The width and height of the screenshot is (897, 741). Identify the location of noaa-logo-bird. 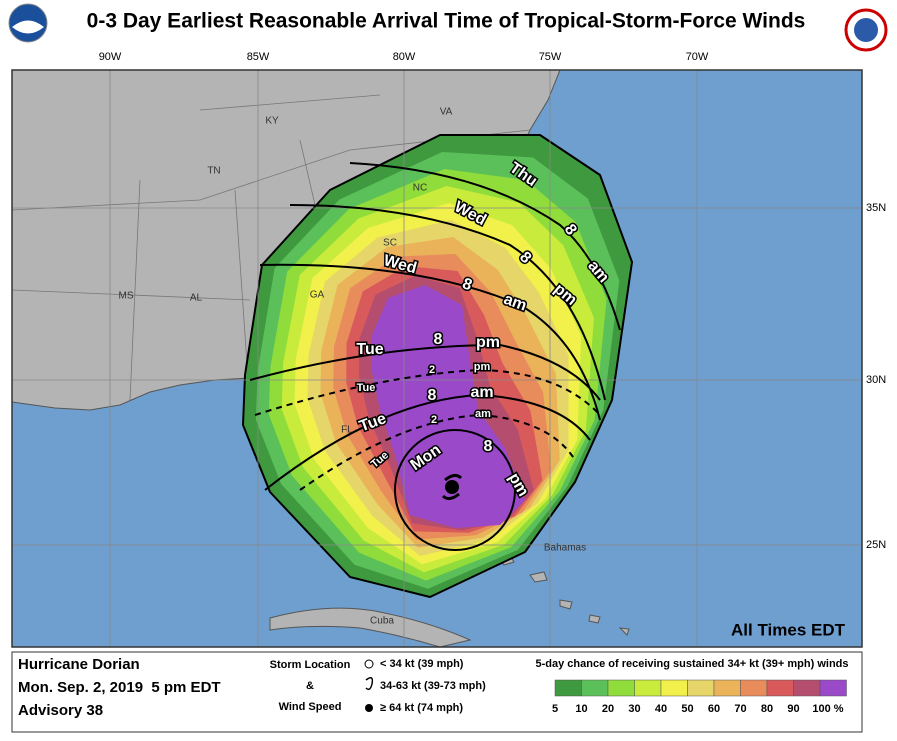
(28, 27).